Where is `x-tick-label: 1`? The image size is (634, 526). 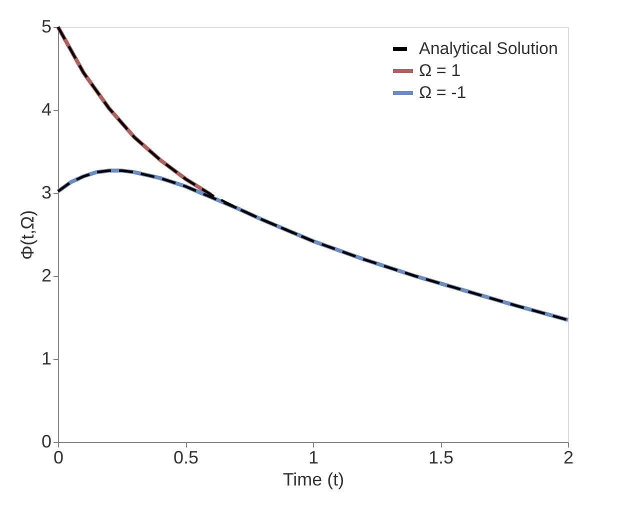
x-tick-label: 1 is located at coordinates (313, 458).